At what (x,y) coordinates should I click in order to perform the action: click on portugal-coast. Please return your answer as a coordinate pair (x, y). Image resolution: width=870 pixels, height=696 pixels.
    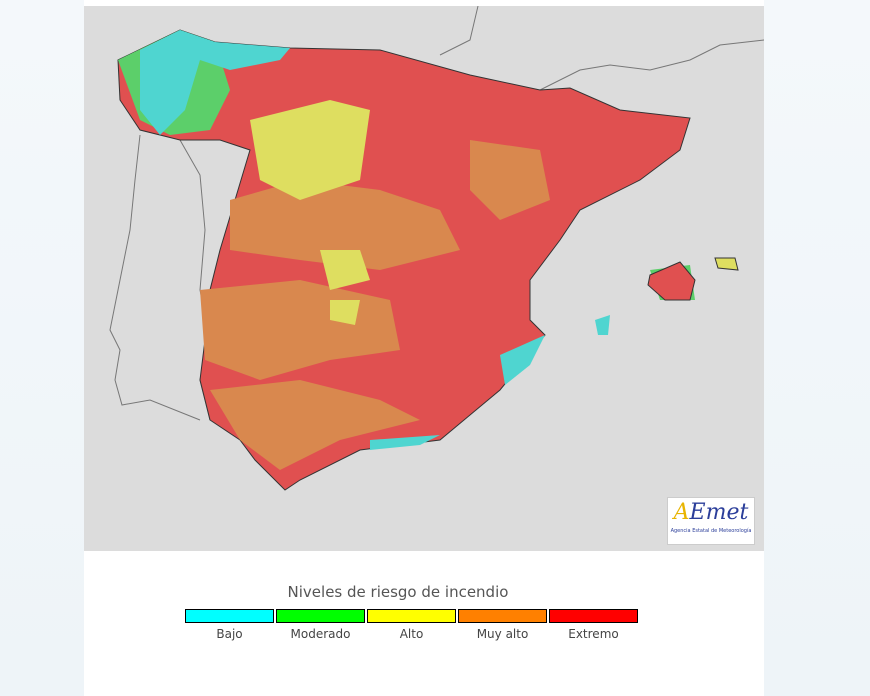
    Looking at the image, I should click on (155, 277).